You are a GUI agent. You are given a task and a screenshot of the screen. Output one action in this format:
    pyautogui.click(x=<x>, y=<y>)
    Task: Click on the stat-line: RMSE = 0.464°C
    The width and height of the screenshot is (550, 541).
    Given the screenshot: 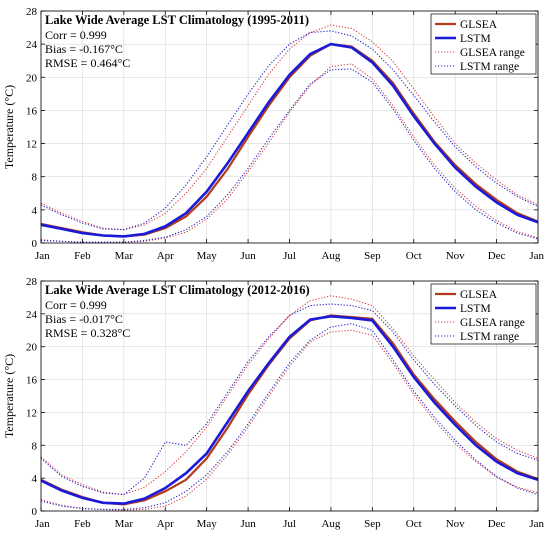 What is the action you would take?
    pyautogui.click(x=87, y=63)
    